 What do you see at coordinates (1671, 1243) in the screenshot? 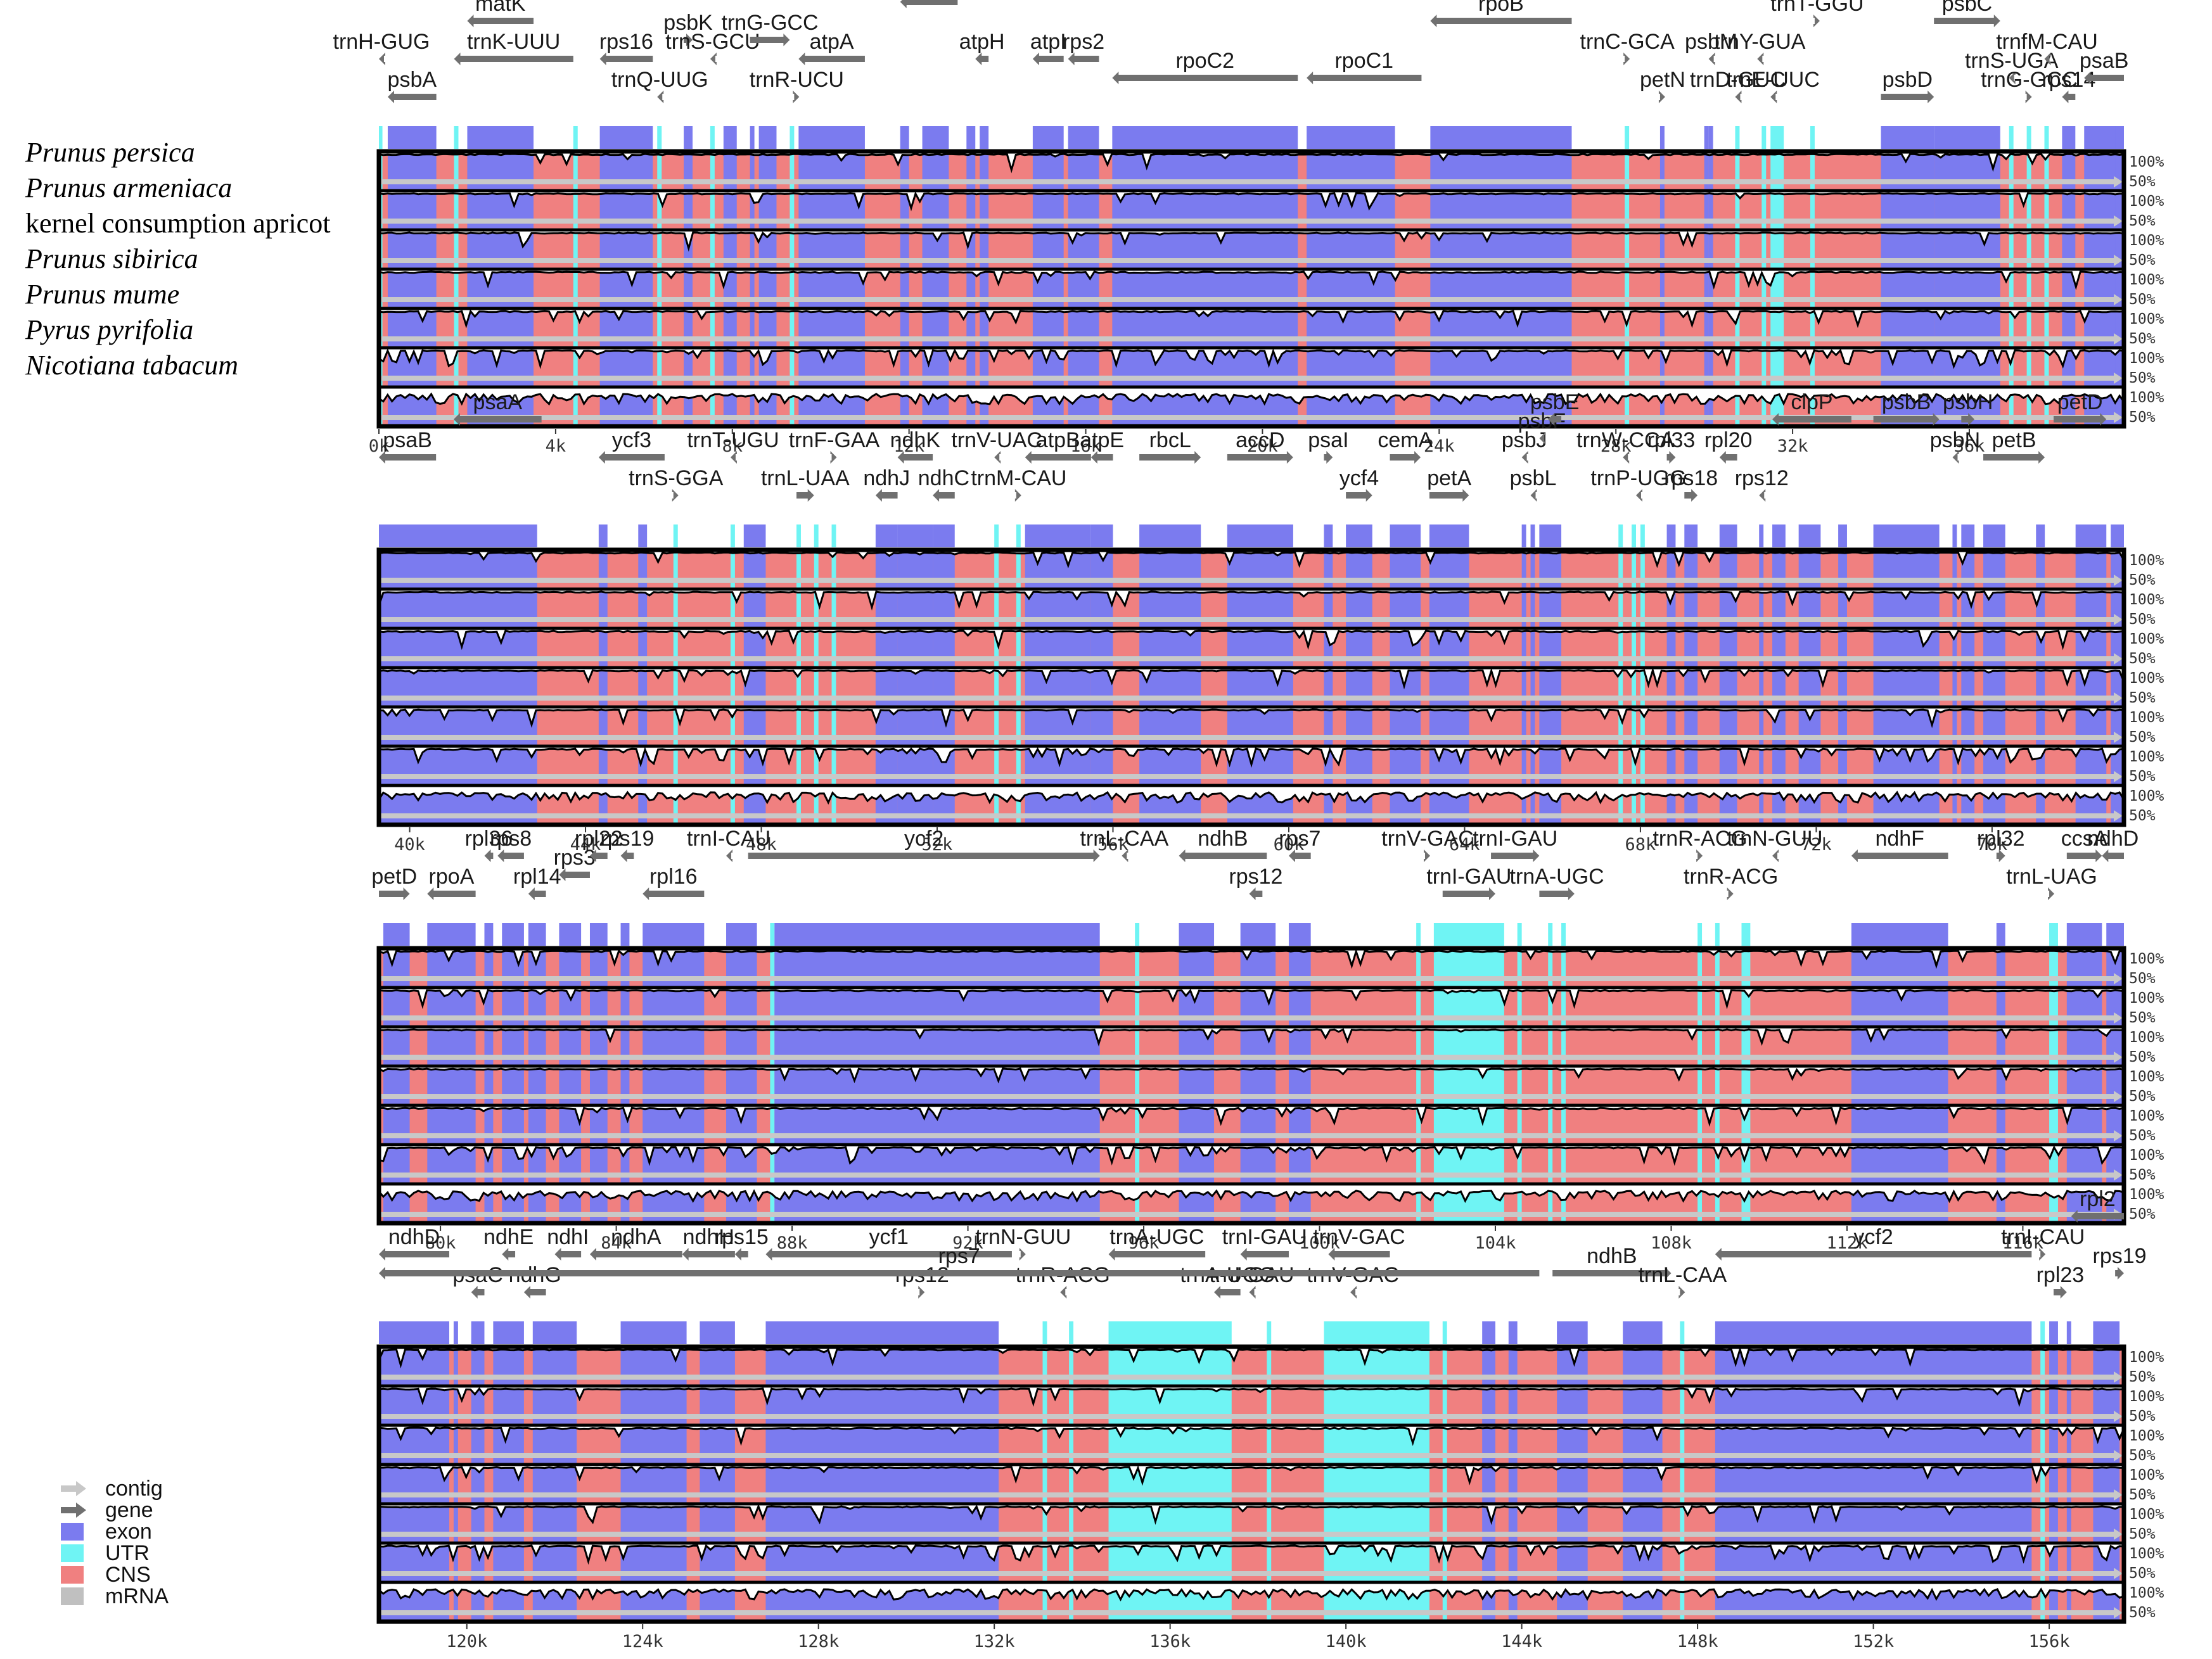
I see `x-tick-label: 108k` at bounding box center [1671, 1243].